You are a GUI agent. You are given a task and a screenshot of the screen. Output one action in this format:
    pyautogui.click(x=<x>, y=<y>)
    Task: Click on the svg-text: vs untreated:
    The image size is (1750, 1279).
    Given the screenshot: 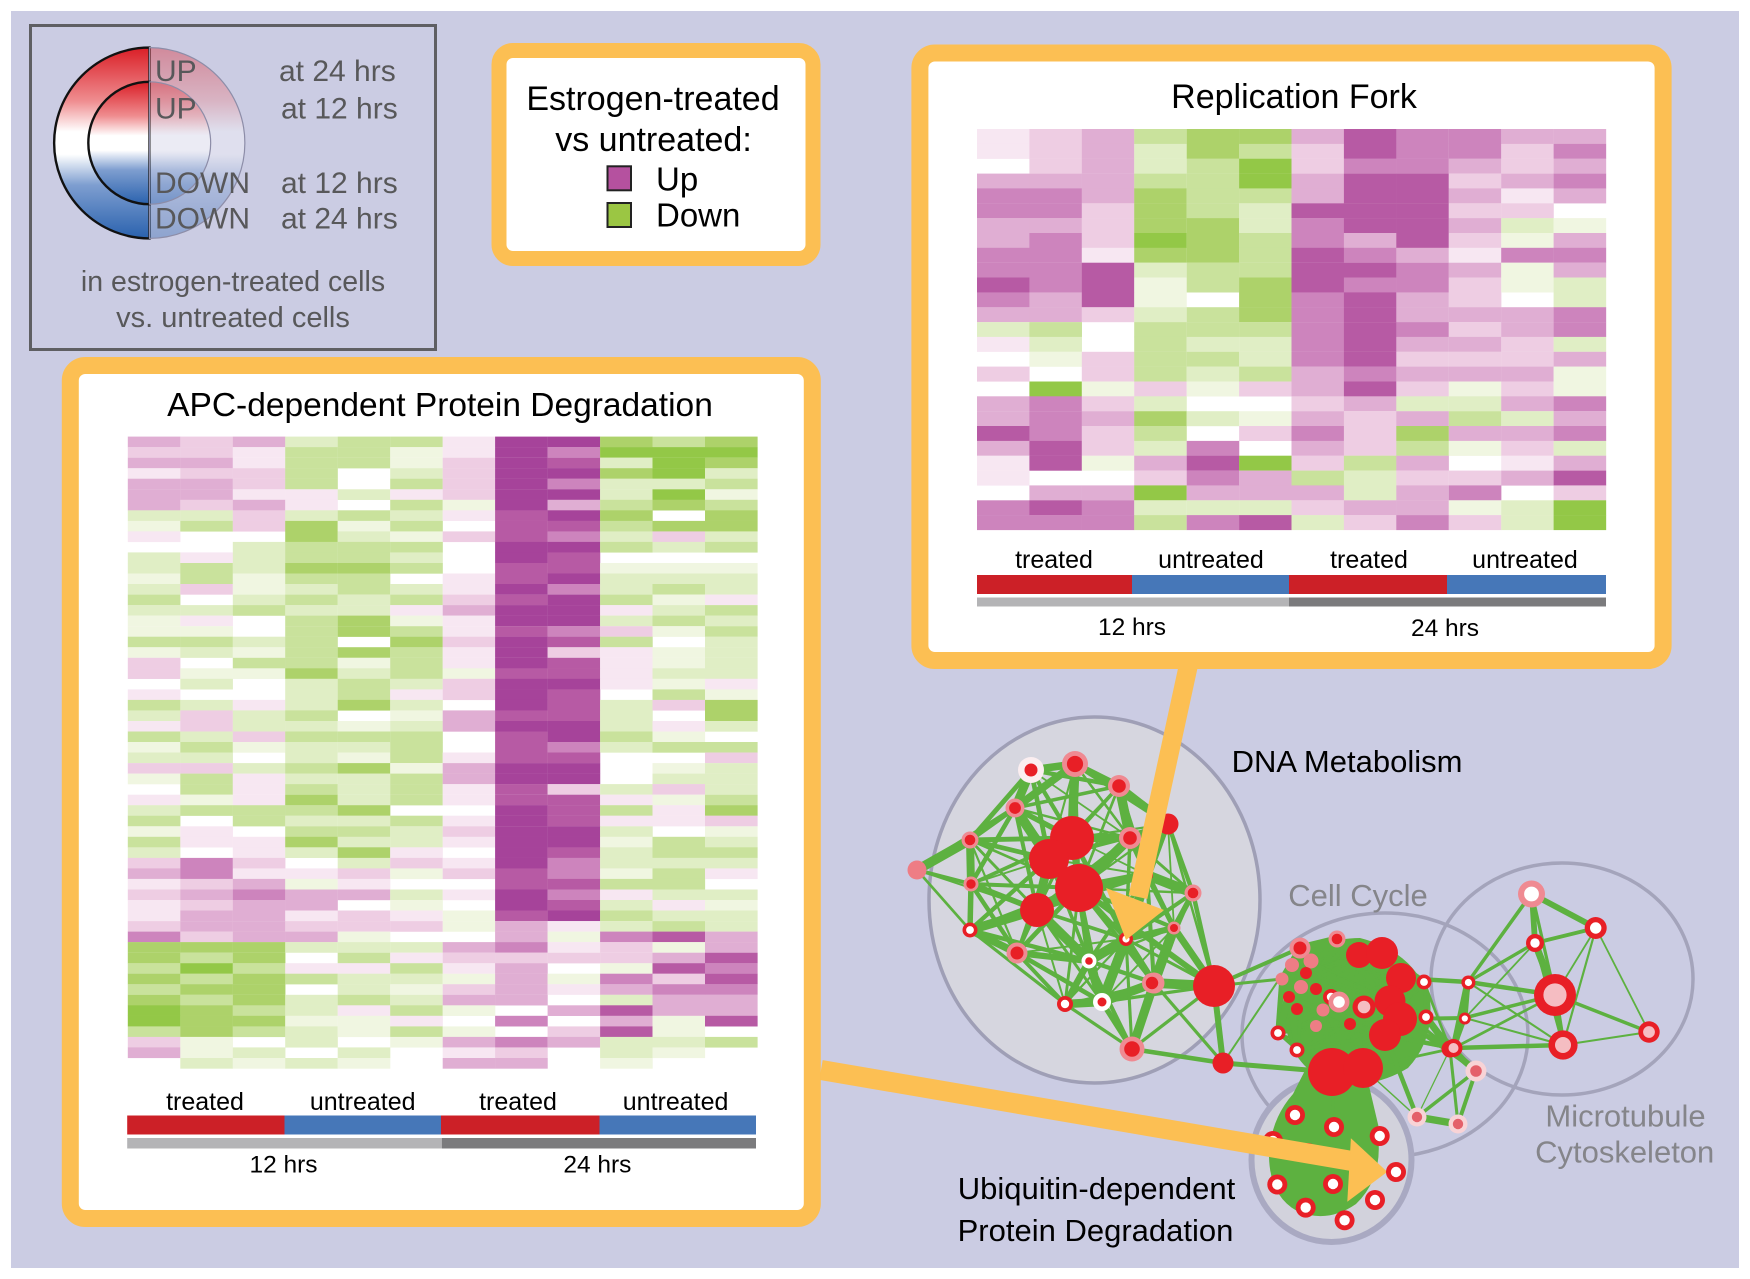 What is the action you would take?
    pyautogui.click(x=653, y=140)
    